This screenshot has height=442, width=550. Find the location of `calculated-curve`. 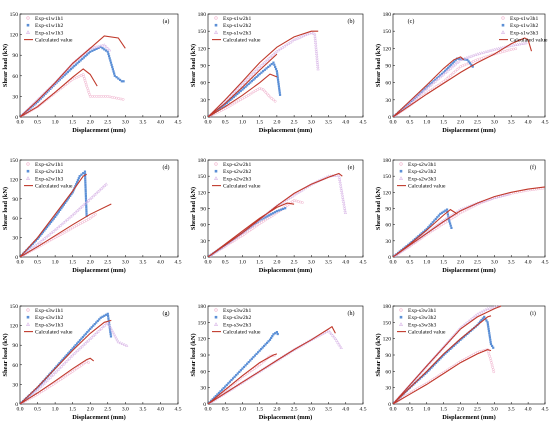

calculated-curve is located at coordinates (469, 221).